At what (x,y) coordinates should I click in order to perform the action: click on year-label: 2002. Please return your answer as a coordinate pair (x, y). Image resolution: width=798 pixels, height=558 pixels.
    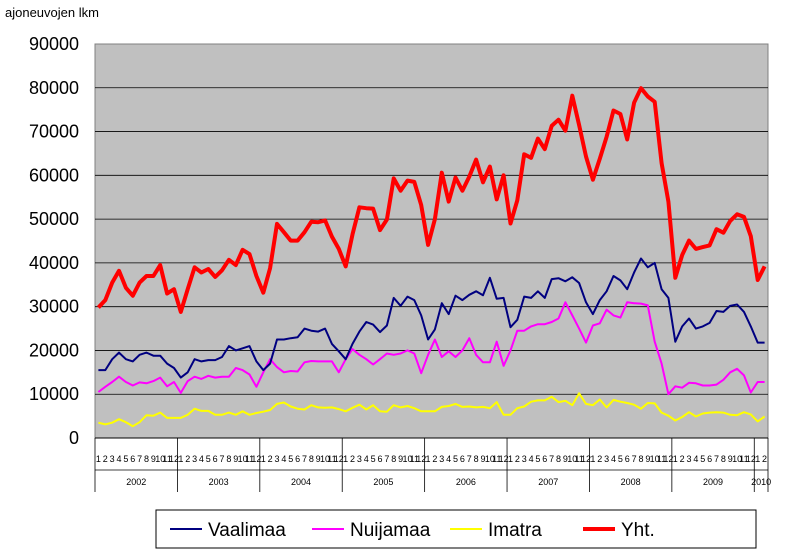
    Looking at the image, I should click on (136, 482).